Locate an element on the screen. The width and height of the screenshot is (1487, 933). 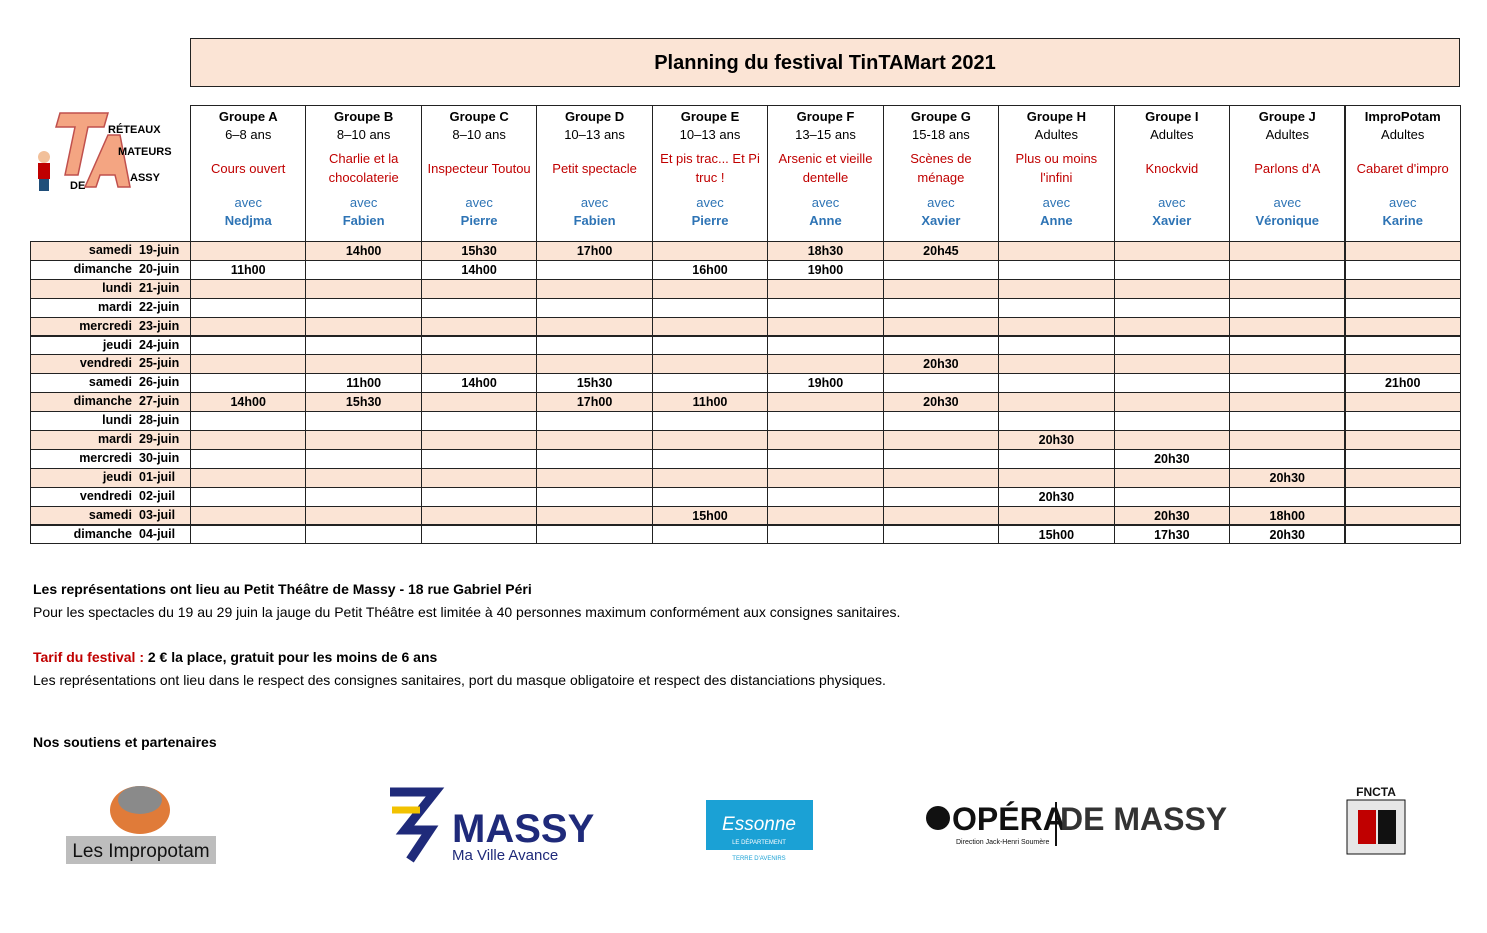
group-age: 8–10 ans is located at coordinates (363, 134).